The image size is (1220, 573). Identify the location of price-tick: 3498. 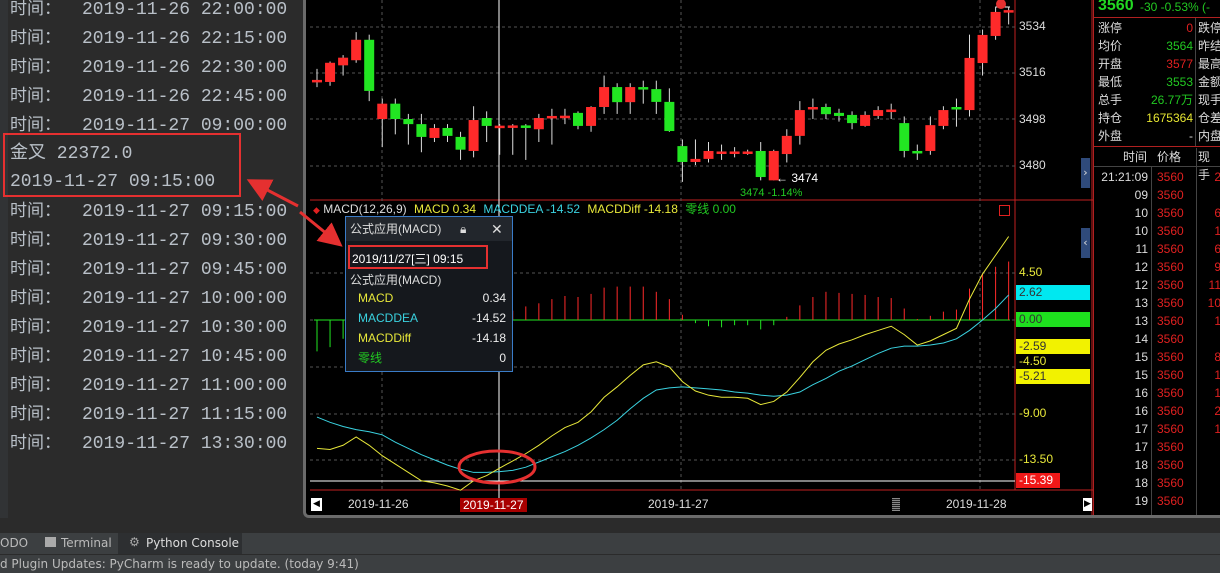
(1032, 118).